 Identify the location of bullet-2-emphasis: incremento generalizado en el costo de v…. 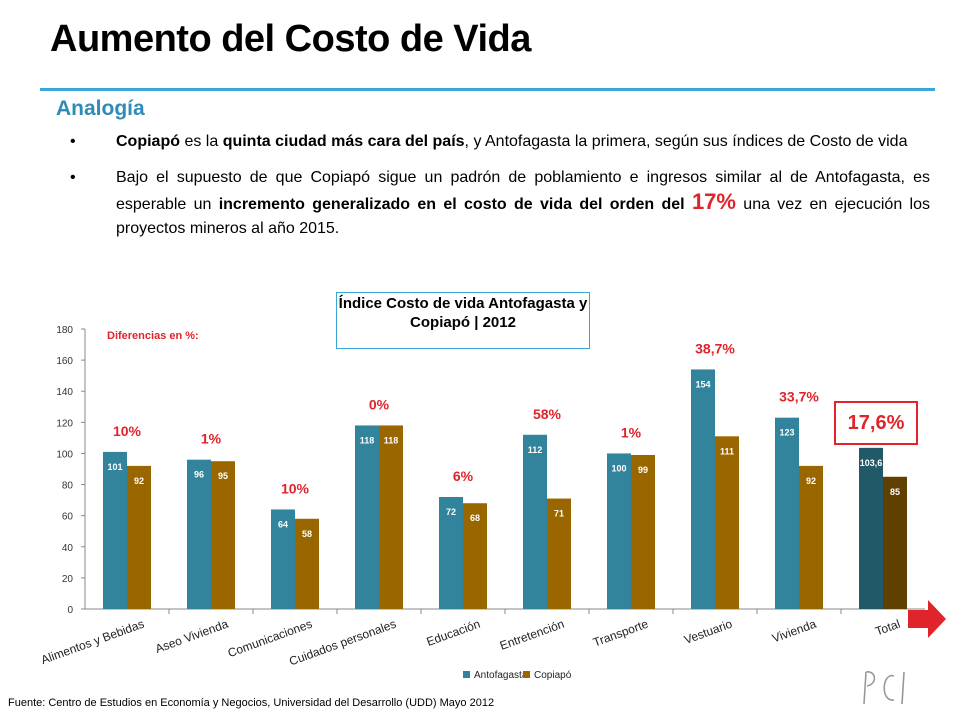
(455, 204).